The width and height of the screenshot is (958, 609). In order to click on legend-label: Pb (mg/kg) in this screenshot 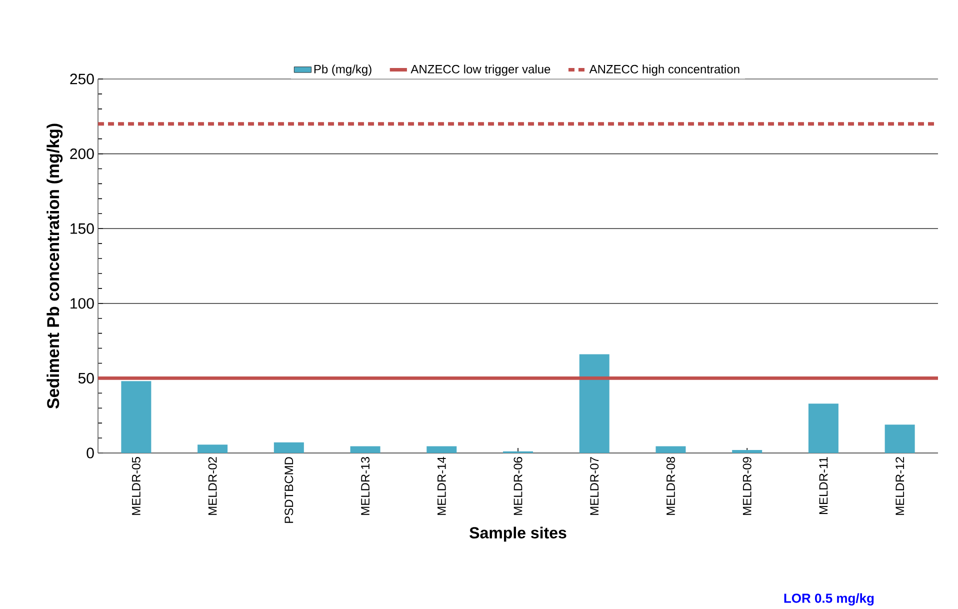, I will do `click(343, 70)`.